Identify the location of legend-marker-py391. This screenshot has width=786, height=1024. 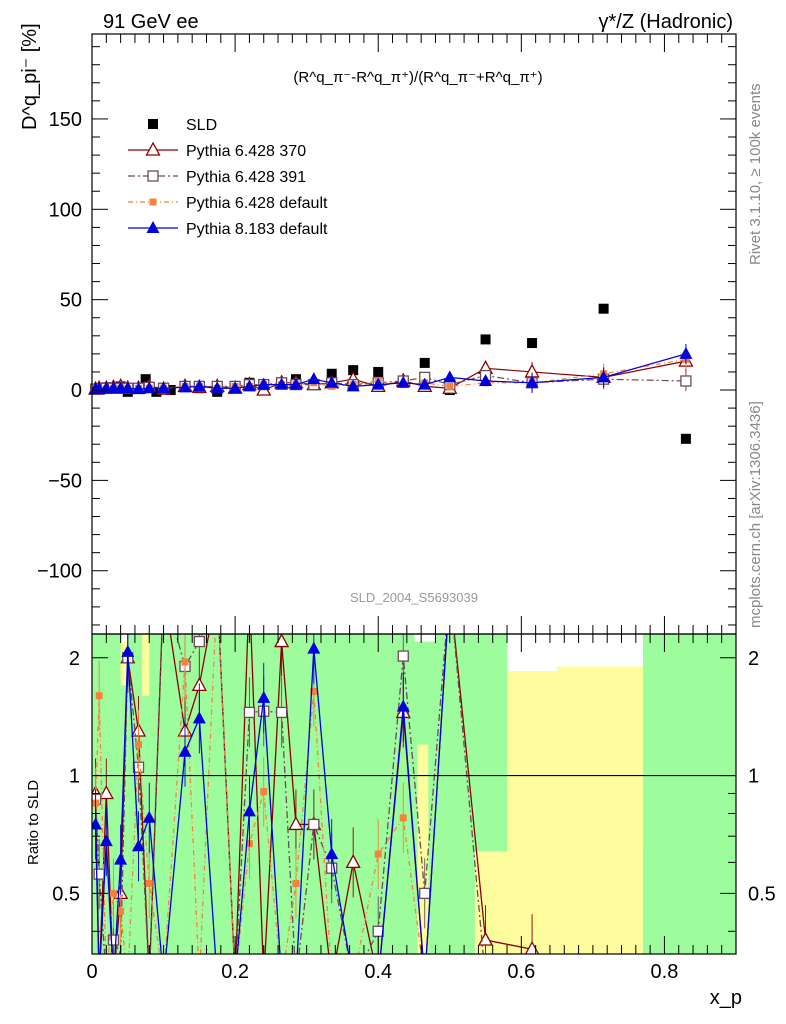
(153, 176).